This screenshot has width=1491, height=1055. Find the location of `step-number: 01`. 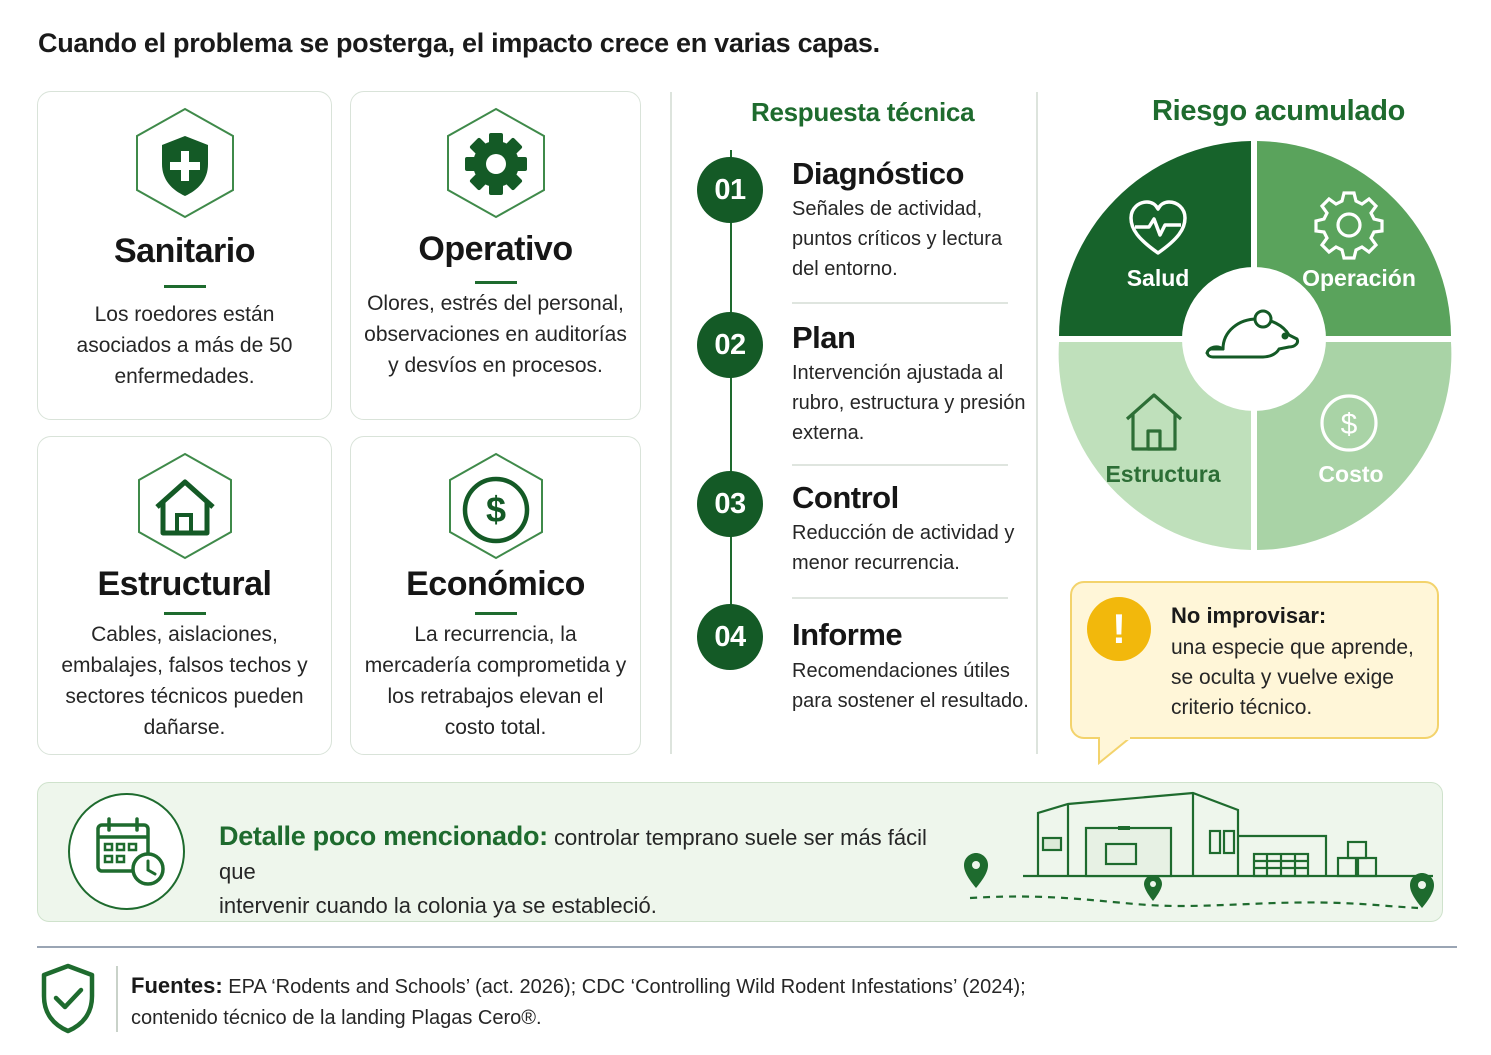

step-number: 01 is located at coordinates (730, 190).